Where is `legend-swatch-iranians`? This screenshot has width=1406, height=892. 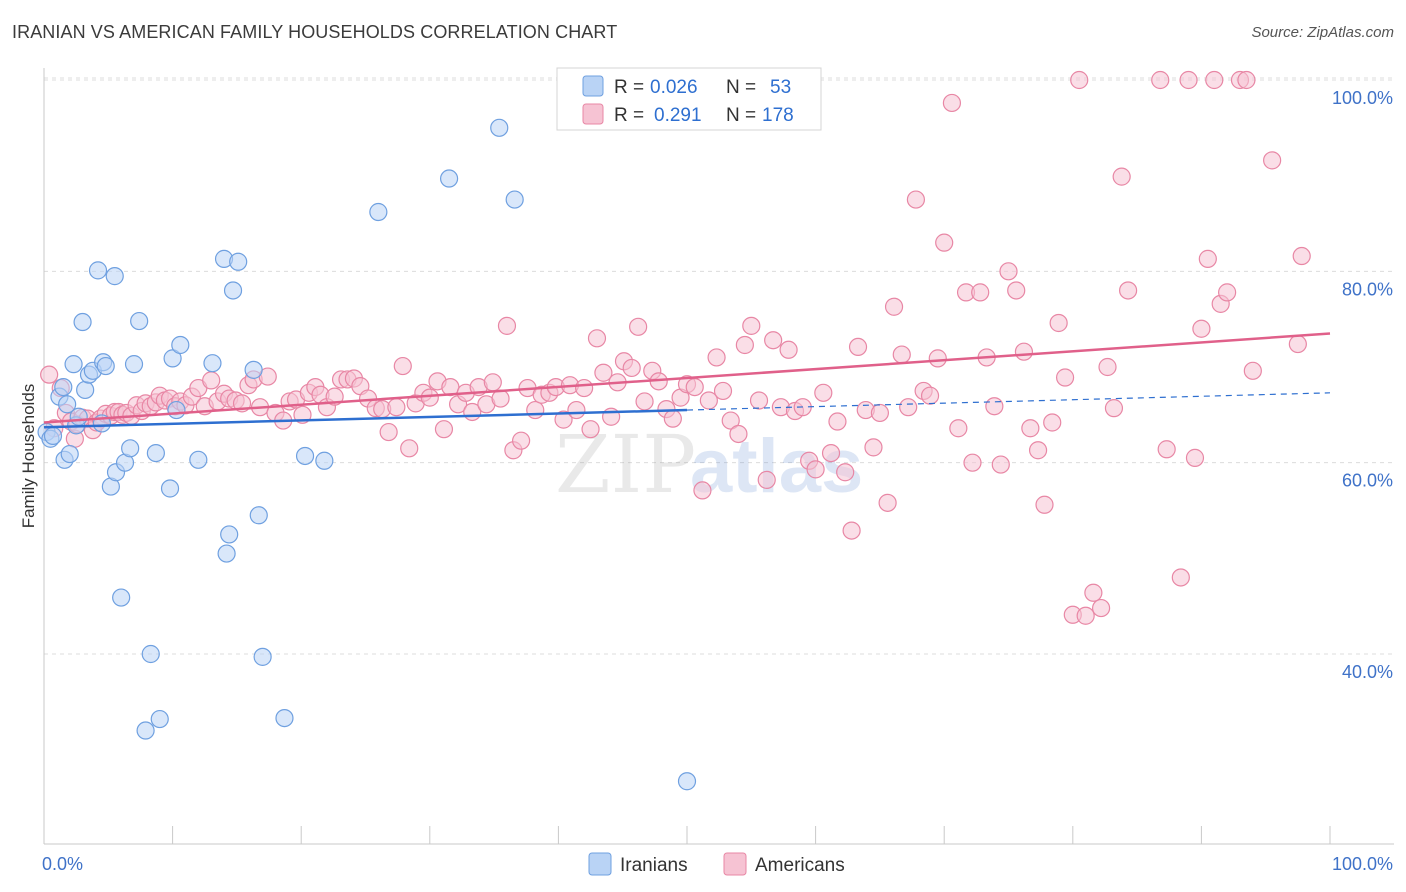
legend-swatch-iranians is located at coordinates (593, 86).